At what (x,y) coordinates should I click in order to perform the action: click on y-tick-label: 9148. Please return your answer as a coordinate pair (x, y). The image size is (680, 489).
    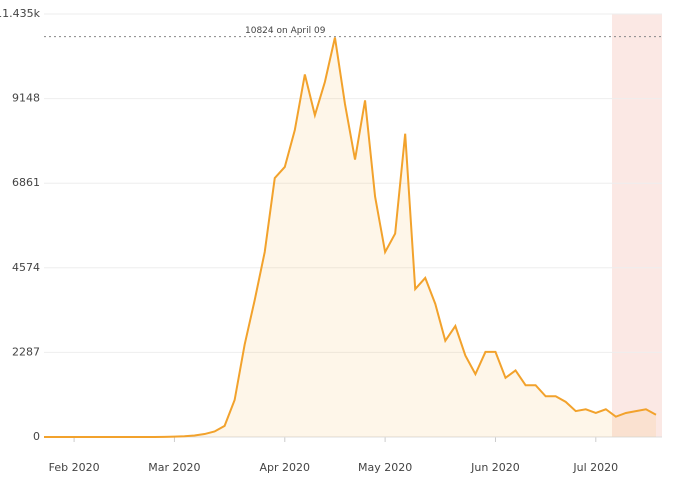
    Looking at the image, I should click on (26, 98).